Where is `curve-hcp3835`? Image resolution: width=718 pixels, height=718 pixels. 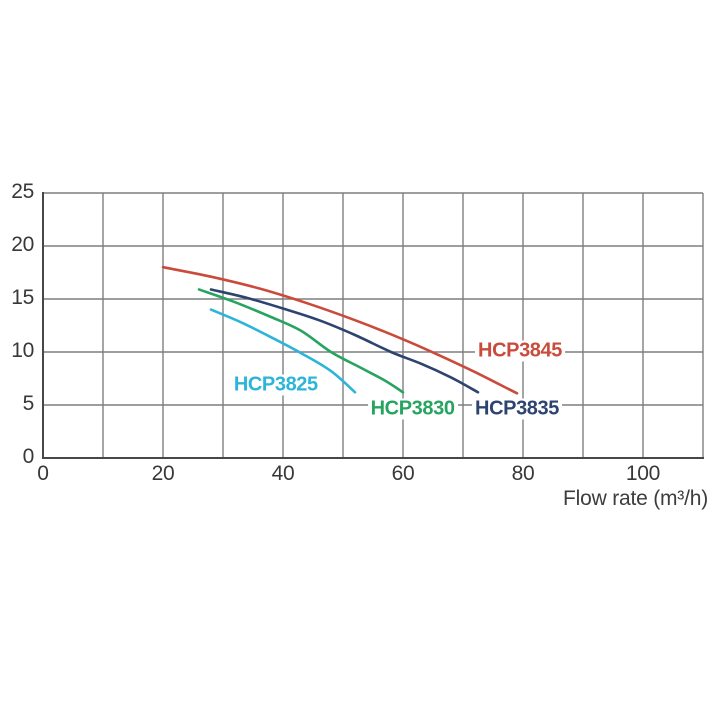
curve-hcp3835 is located at coordinates (344, 341).